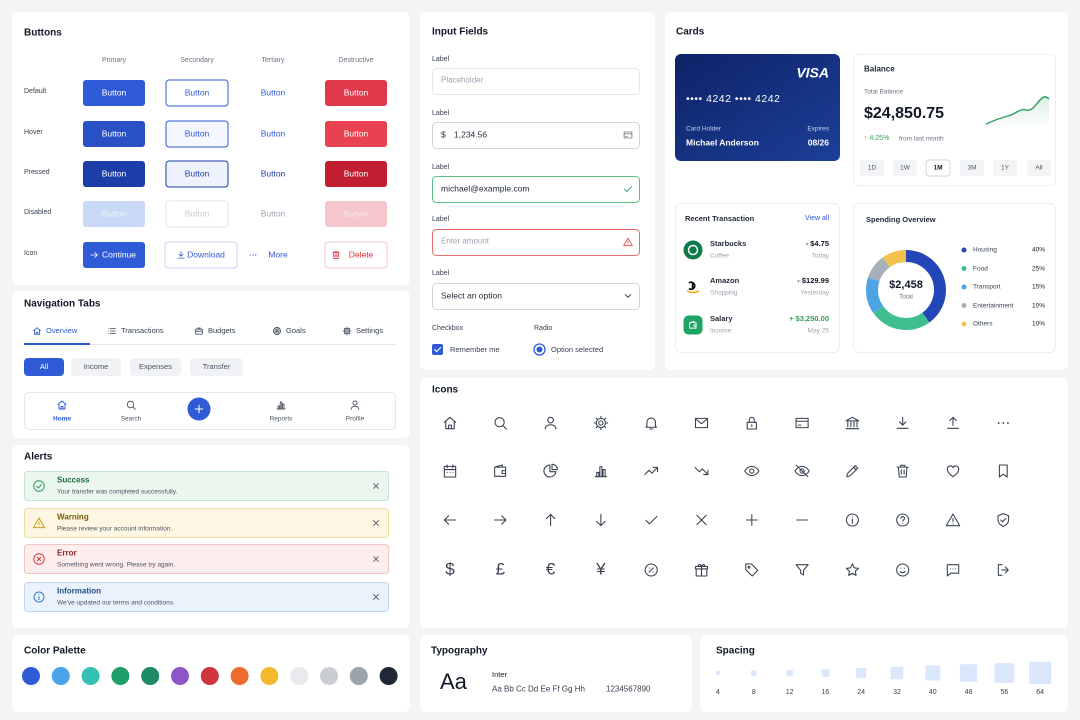 The height and width of the screenshot is (720, 1080). I want to click on filter-label: Income, so click(96, 366).